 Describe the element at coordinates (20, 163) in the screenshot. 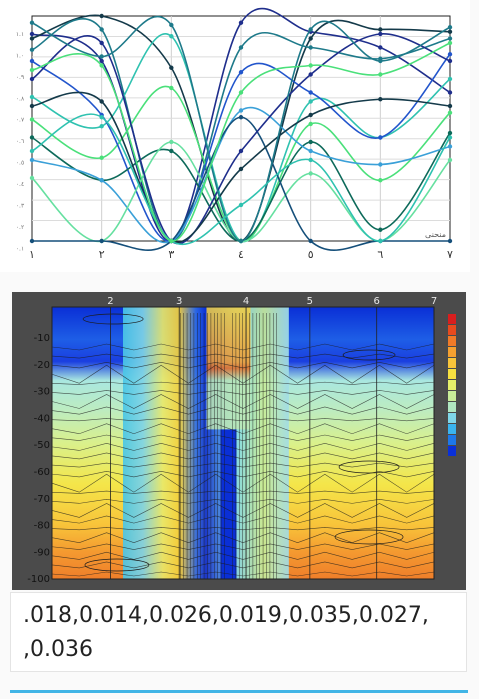

I see `y-tick-label: ٠.٥` at that location.